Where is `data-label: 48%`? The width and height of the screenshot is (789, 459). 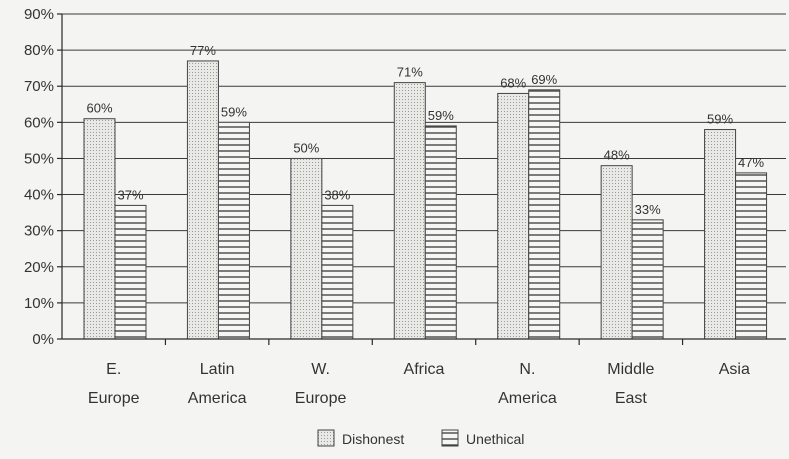
data-label: 48% is located at coordinates (617, 155).